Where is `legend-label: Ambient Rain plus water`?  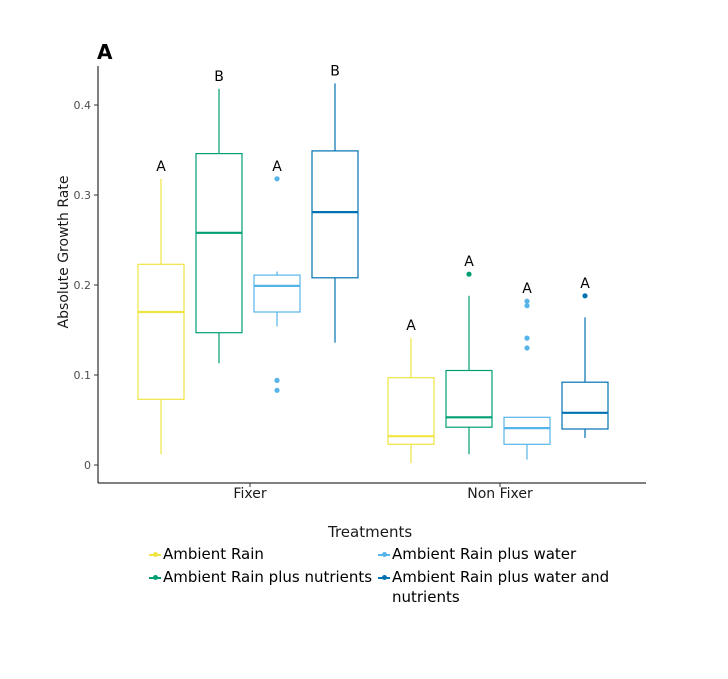
legend-label: Ambient Rain plus water is located at coordinates (484, 554).